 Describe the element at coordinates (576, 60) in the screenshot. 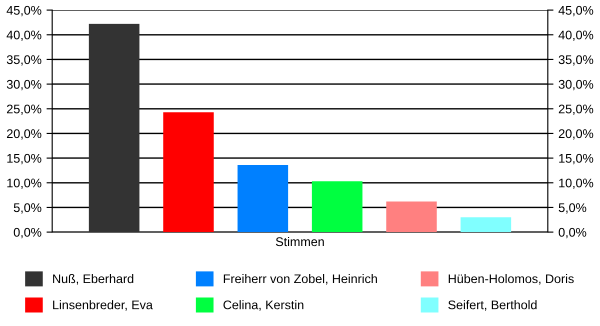

I see `text: 35,0%` at that location.